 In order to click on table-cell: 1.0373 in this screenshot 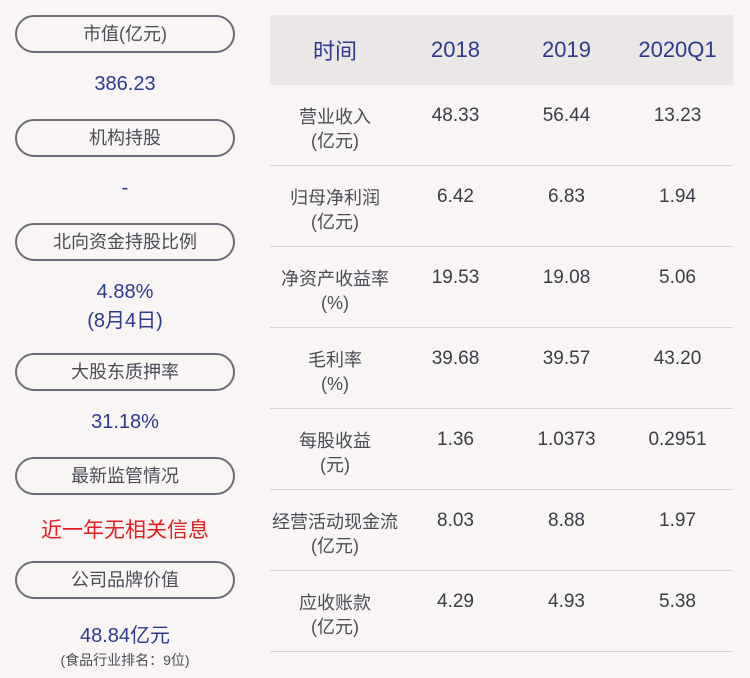, I will do `click(566, 439)`.